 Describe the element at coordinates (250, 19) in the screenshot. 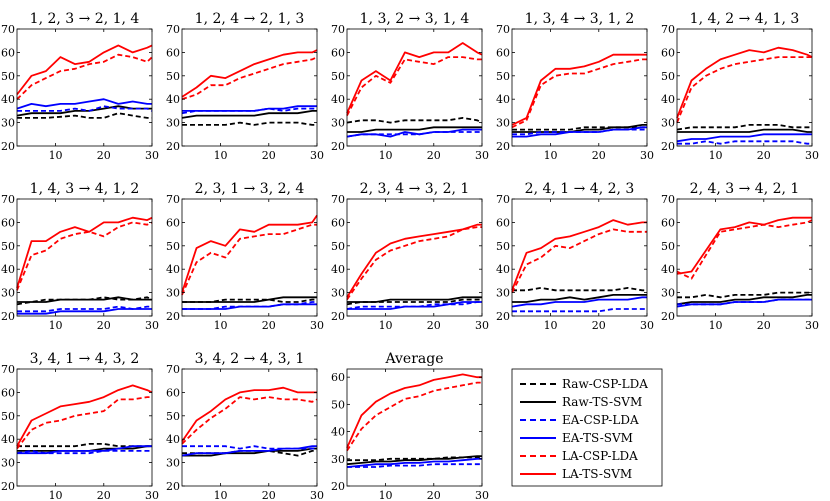

I see `panel-title: 1, 2, 4 → 2, 1, 3` at that location.